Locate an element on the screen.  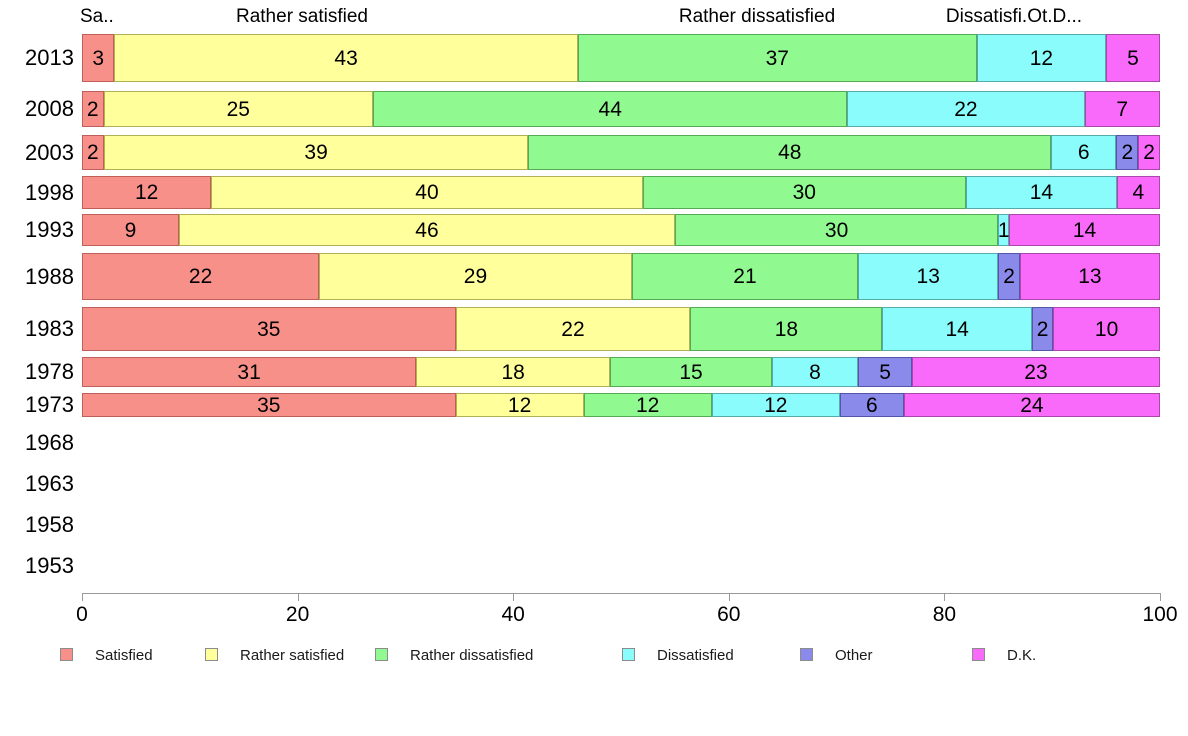
x-axis-line is located at coordinates (621, 593).